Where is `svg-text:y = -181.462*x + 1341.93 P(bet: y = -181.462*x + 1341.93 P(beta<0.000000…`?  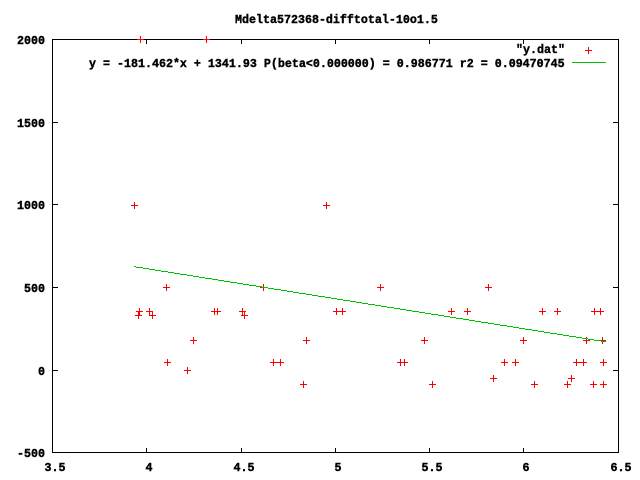
svg-text:y = -181.462*x + 1341.93 P(bet: y = -181.462*x + 1341.93 P(beta<0.000000… is located at coordinates (327, 64).